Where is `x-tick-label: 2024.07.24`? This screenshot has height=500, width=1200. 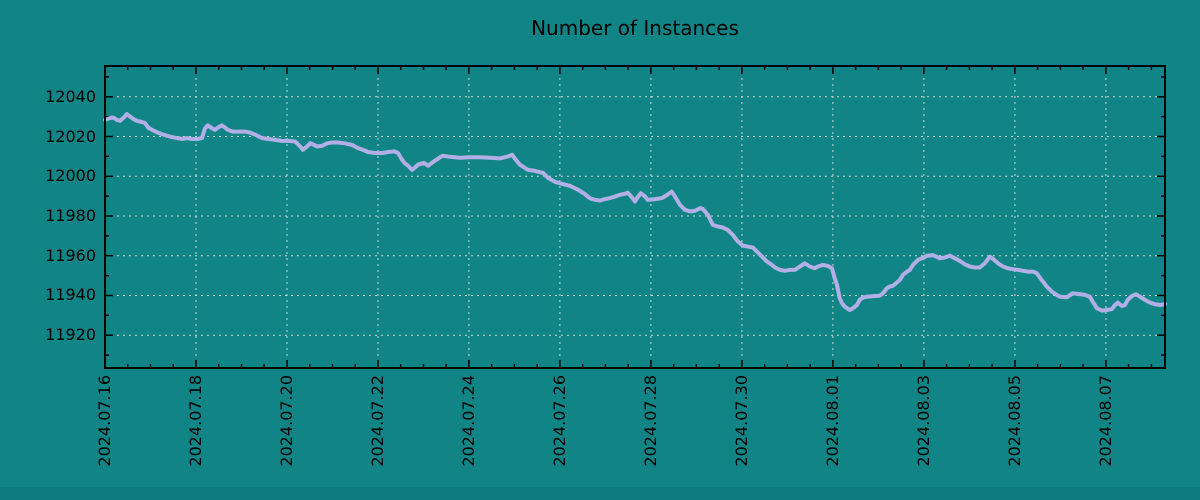
x-tick-label: 2024.07.24 is located at coordinates (468, 421).